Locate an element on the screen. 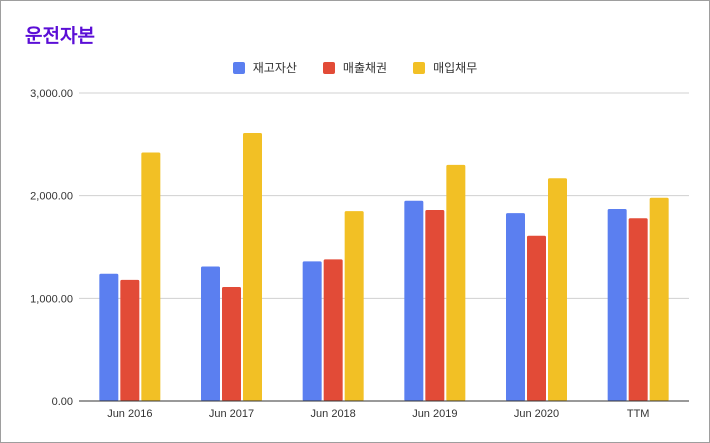 Image resolution: width=710 pixels, height=443 pixels. chart-title: 운전자본 is located at coordinates (60, 36).